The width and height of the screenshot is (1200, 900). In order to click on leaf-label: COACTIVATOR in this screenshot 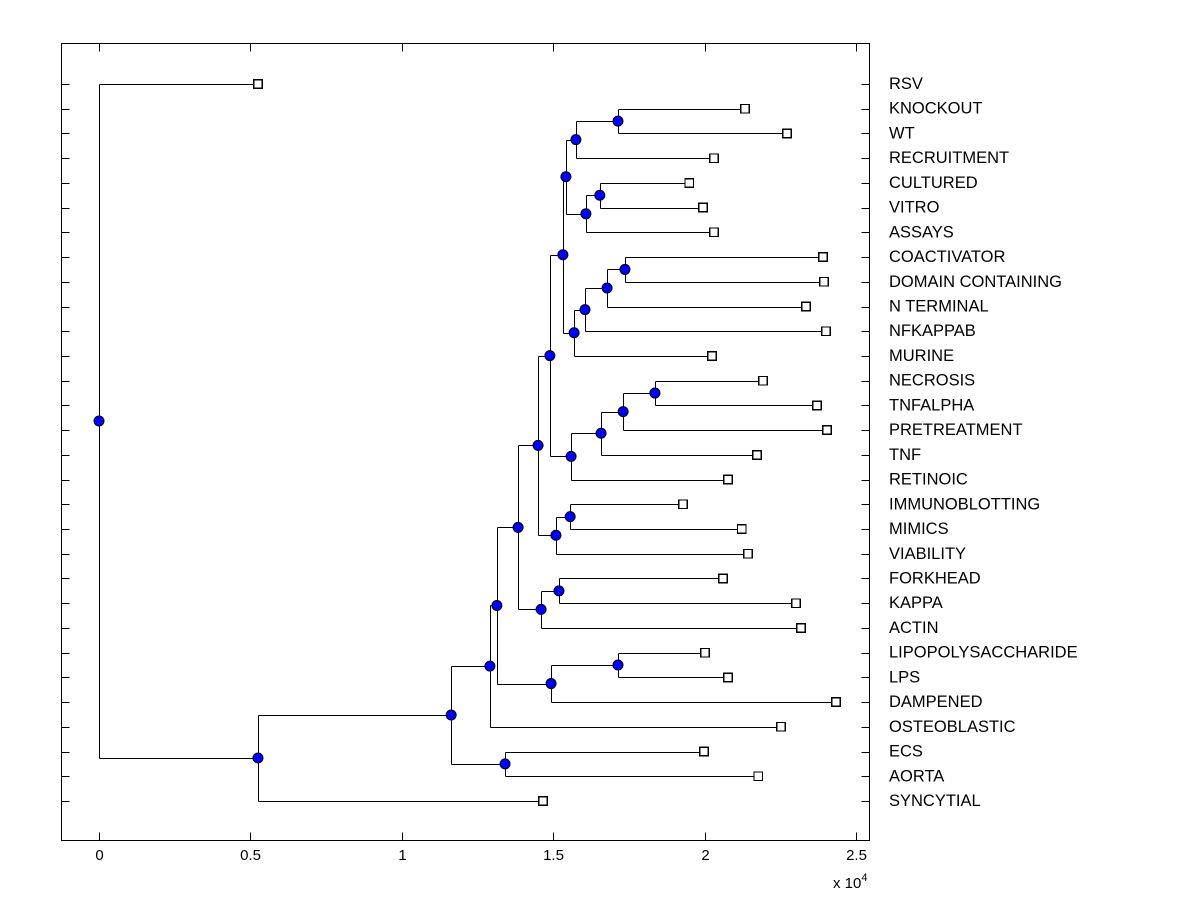, I will do `click(947, 257)`.